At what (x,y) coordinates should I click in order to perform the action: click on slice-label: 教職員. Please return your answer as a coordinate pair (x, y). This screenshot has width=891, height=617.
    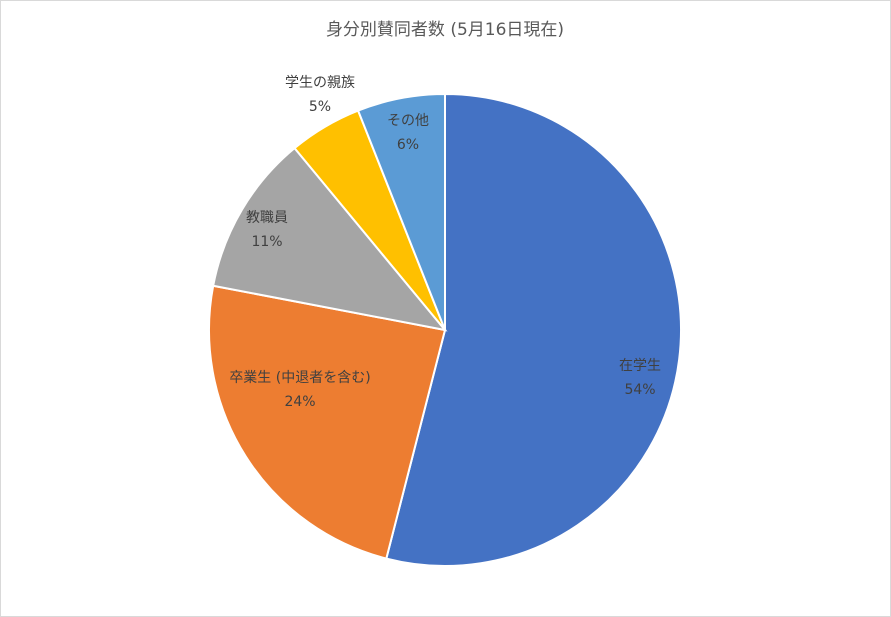
    Looking at the image, I should click on (267, 218).